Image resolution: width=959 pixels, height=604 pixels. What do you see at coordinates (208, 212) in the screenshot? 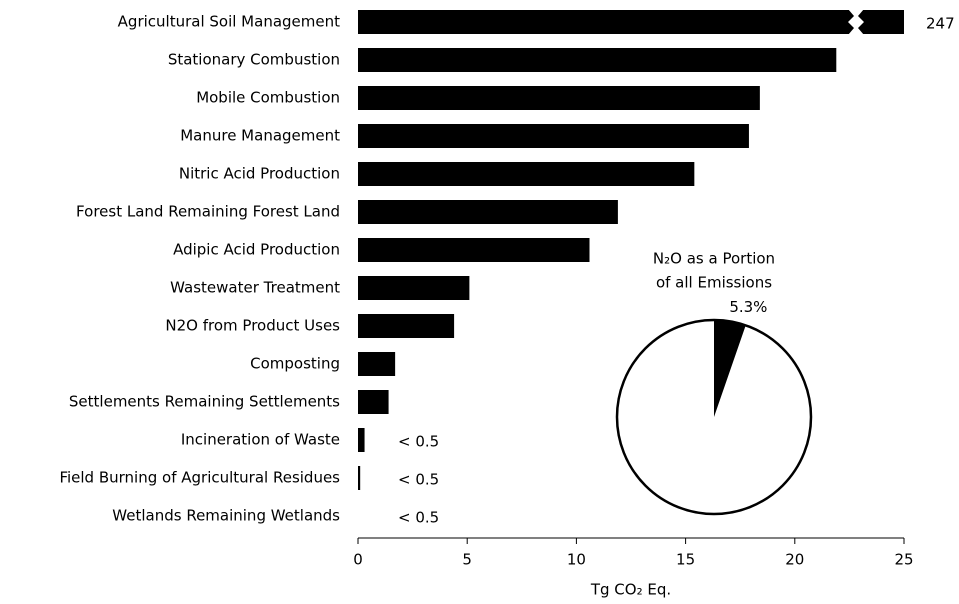
I see `category-label: Forest Land Remaining Forest Land` at bounding box center [208, 212].